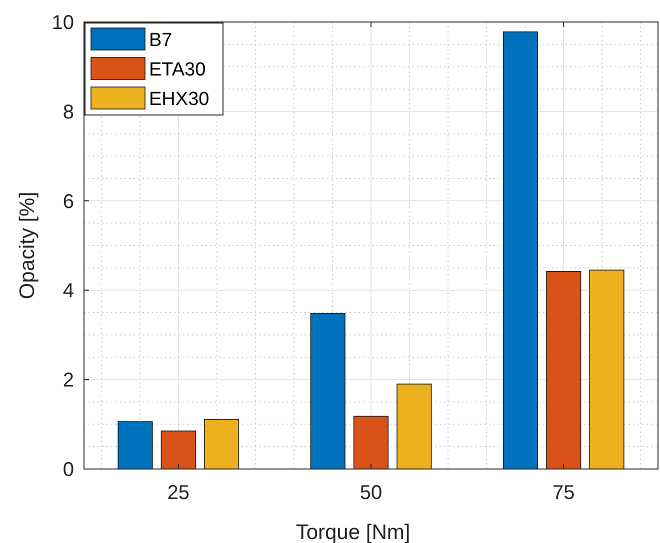 The image size is (660, 543). Describe the element at coordinates (68, 381) in the screenshot. I see `y-tick-label: 2` at that location.